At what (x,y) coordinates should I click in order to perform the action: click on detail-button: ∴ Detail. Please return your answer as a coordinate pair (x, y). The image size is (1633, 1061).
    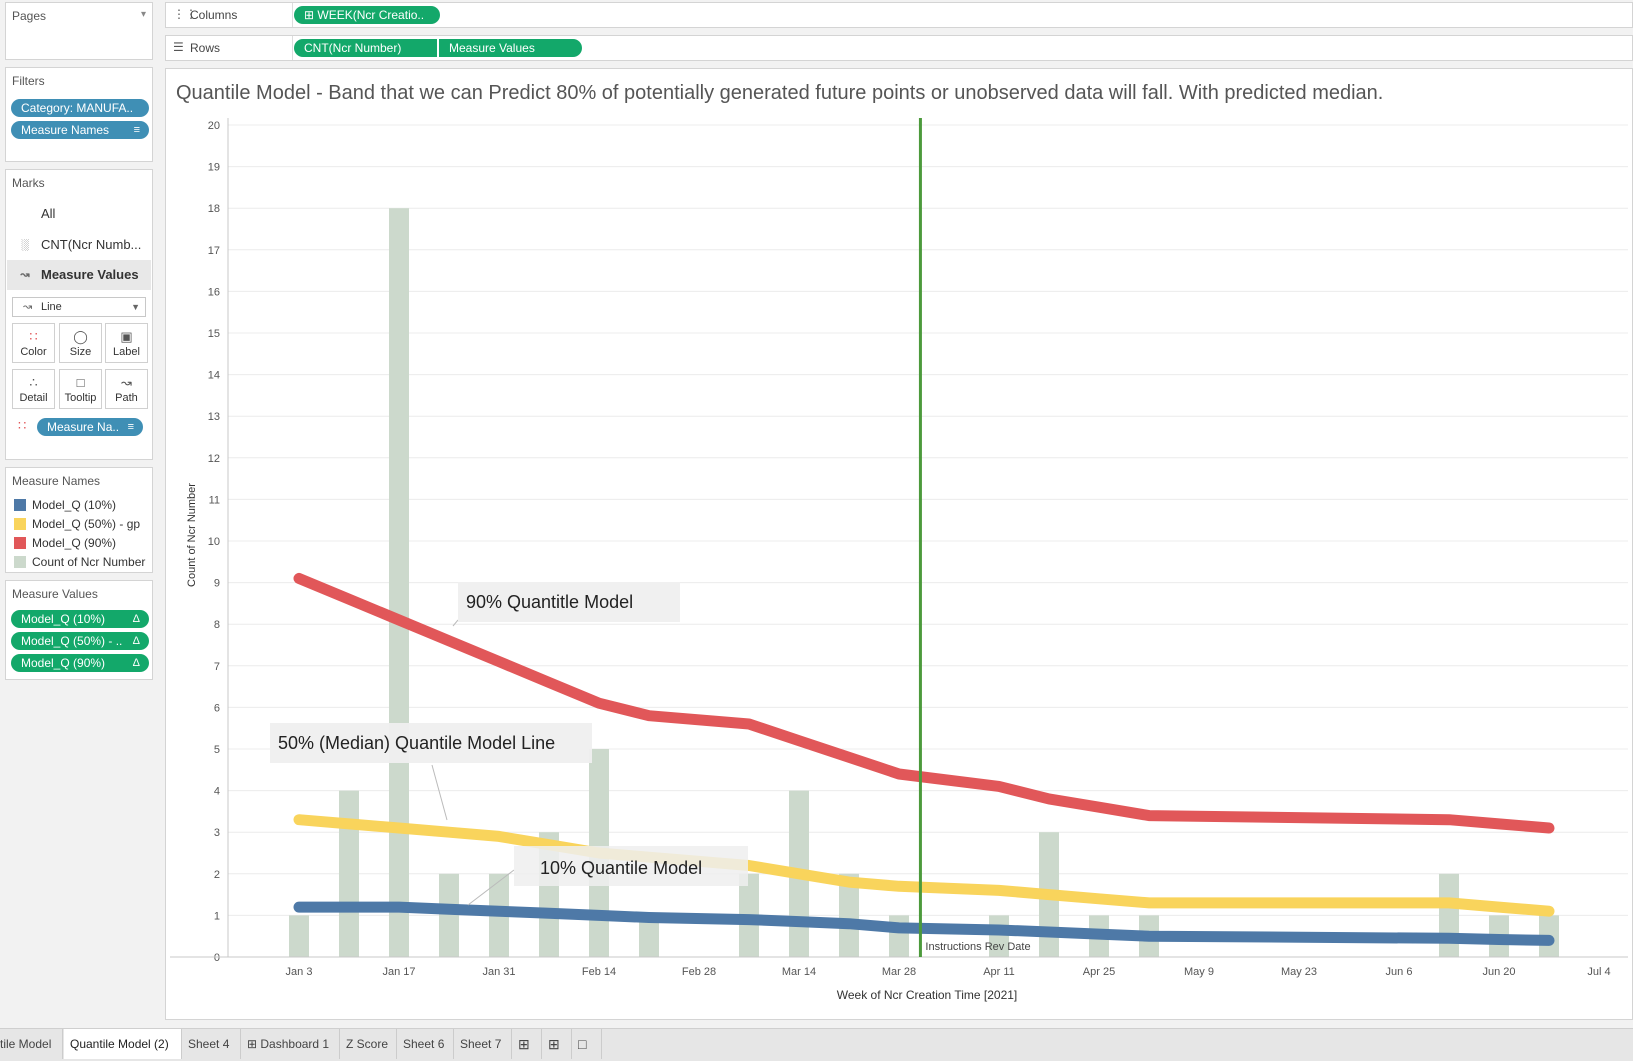
    Looking at the image, I should click on (33, 389).